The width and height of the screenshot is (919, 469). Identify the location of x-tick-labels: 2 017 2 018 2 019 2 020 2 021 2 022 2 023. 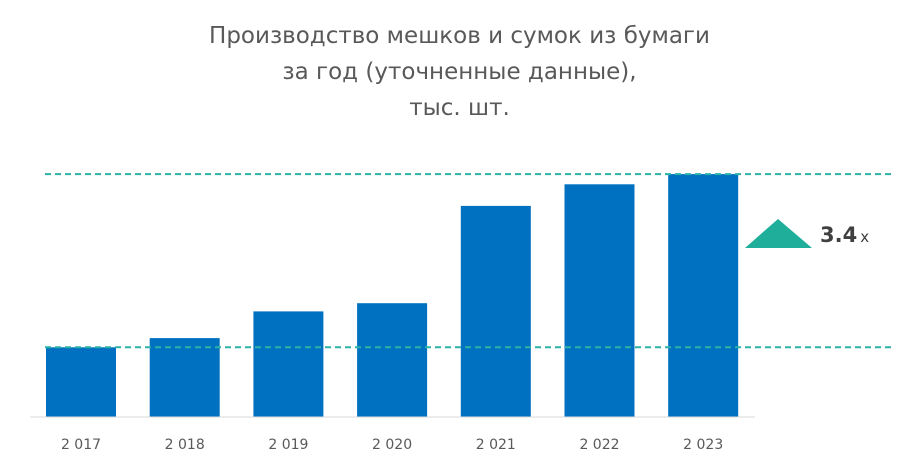
(392, 445).